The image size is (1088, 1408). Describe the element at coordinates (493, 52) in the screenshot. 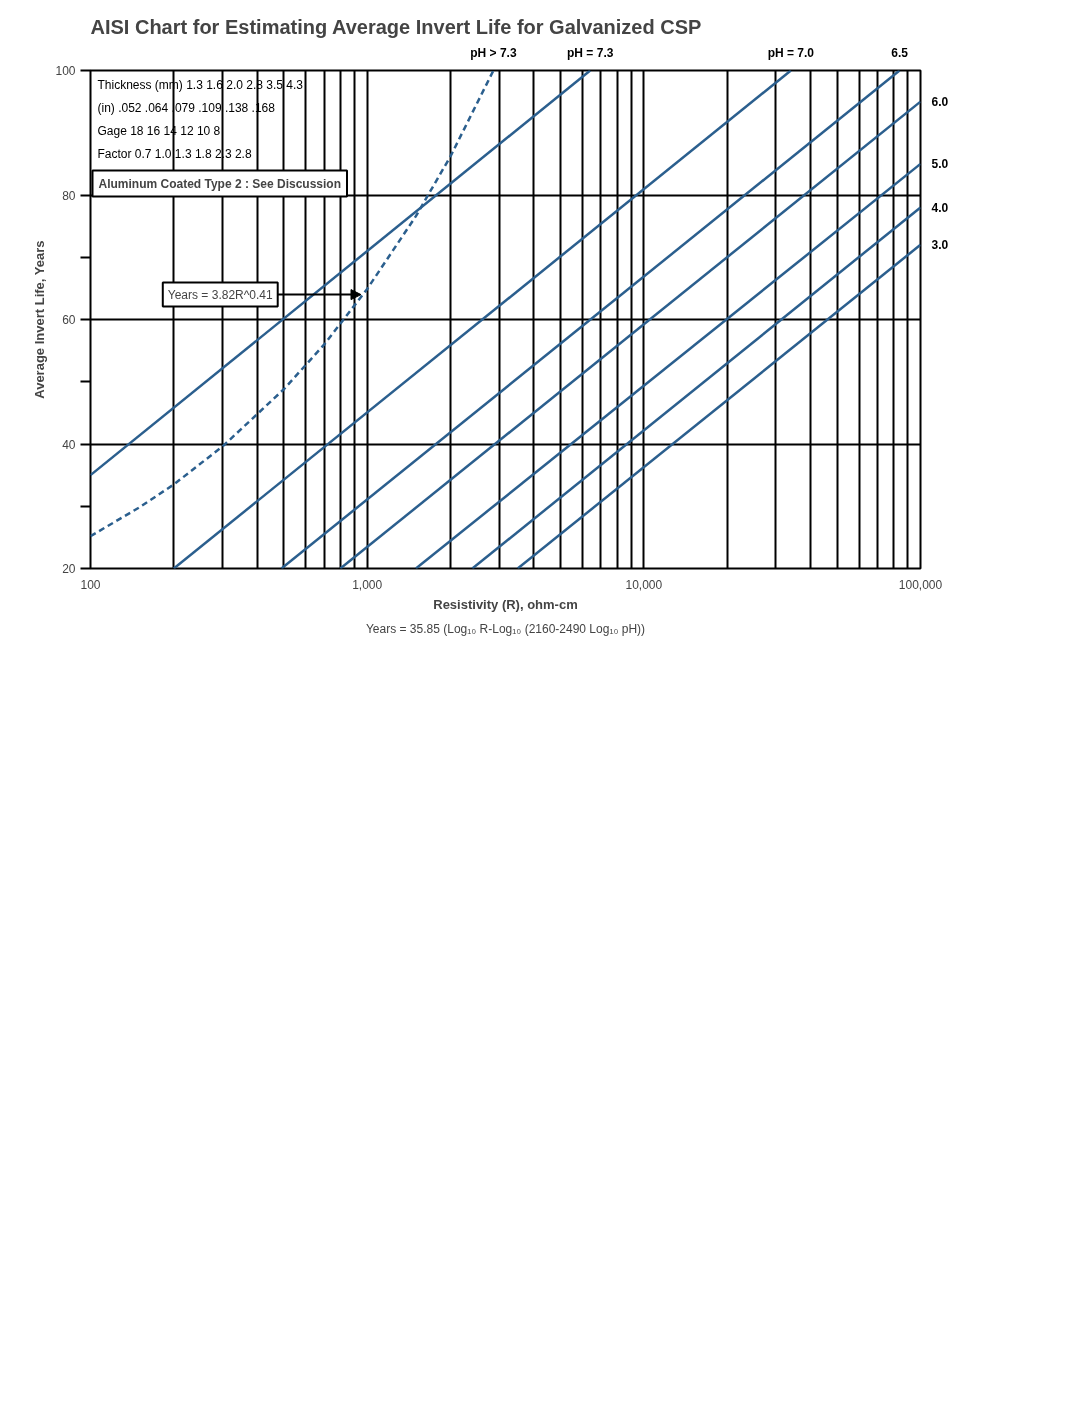

I see `series-label: pH > 7.3` at that location.